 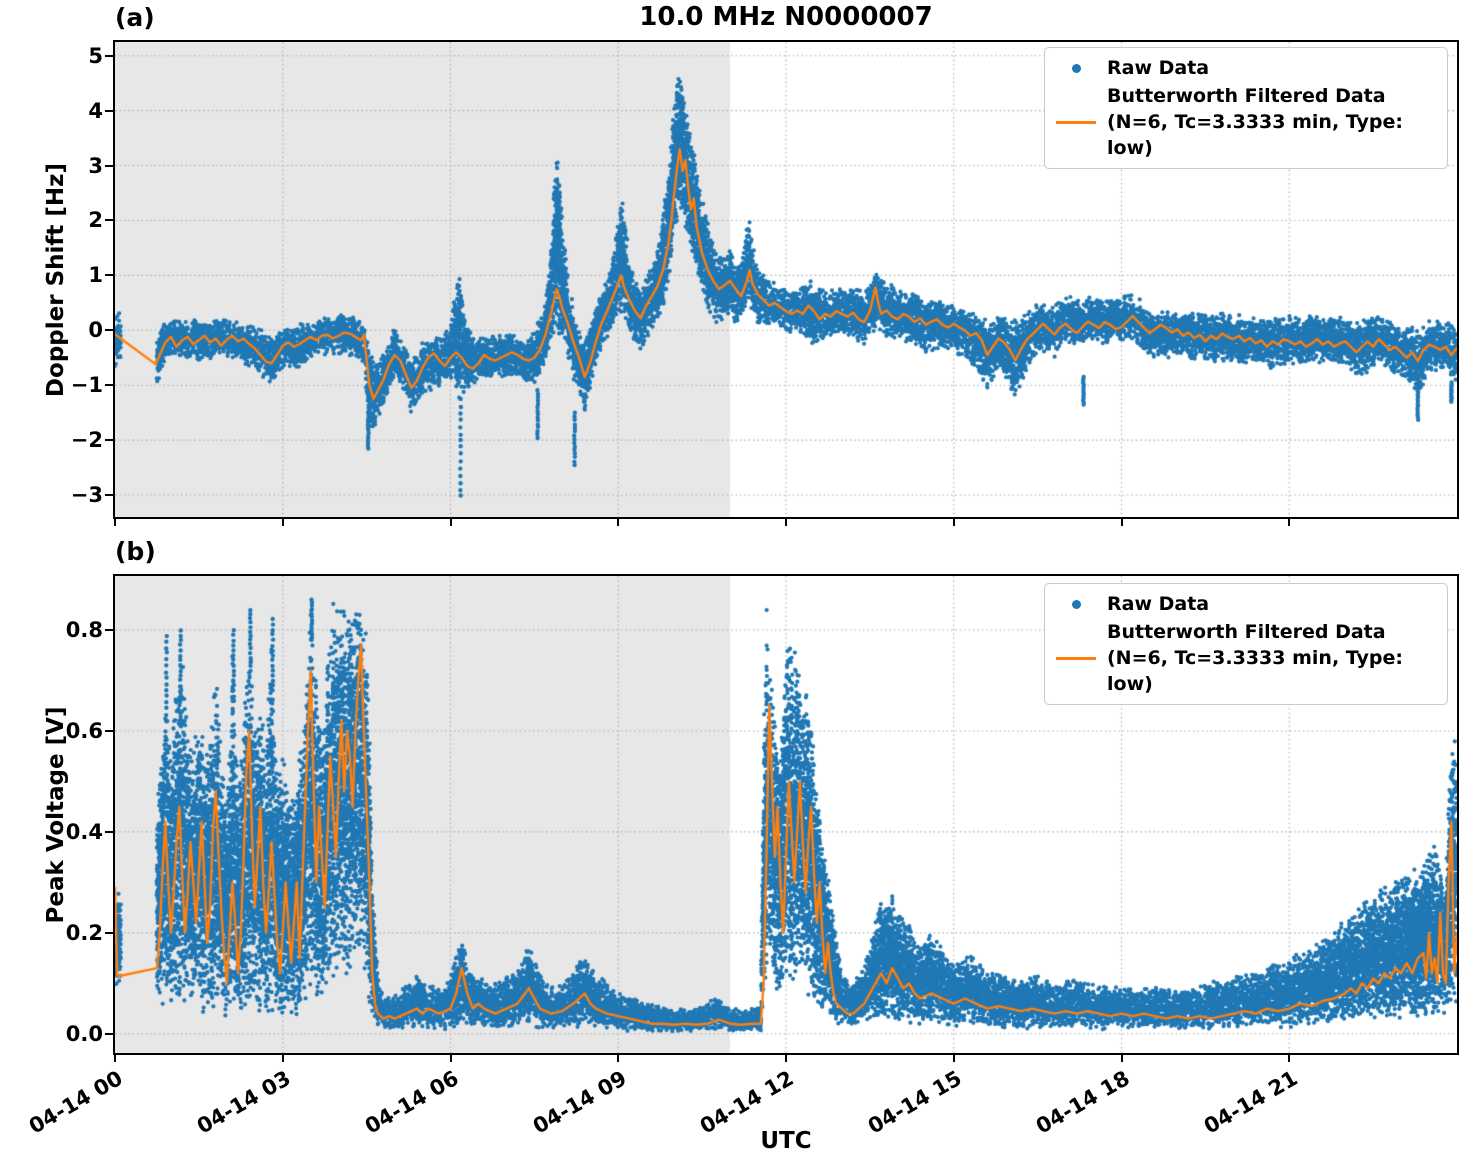 I want to click on y-tick-label: 4, so click(x=95, y=110).